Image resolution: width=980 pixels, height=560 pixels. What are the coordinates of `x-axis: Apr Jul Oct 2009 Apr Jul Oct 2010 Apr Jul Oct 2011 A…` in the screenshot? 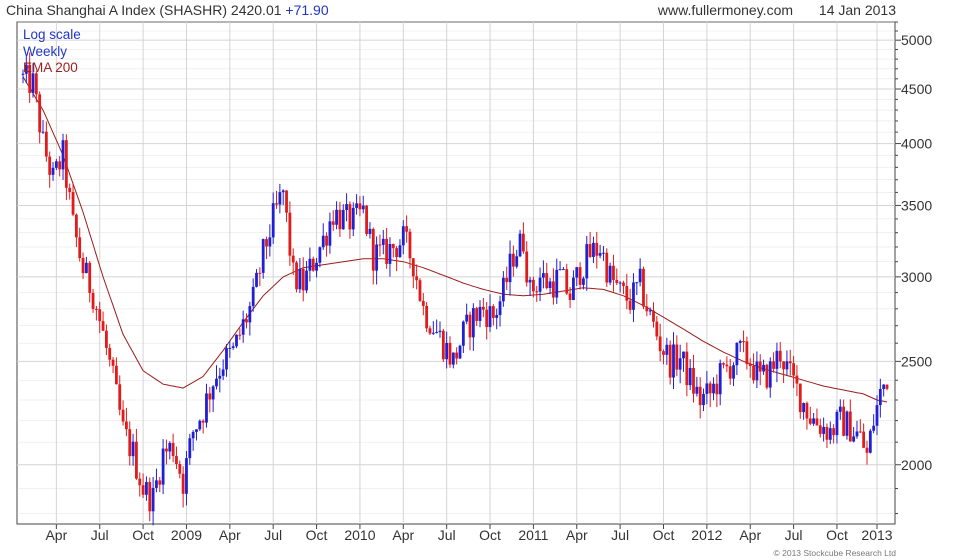 It's located at (469, 533).